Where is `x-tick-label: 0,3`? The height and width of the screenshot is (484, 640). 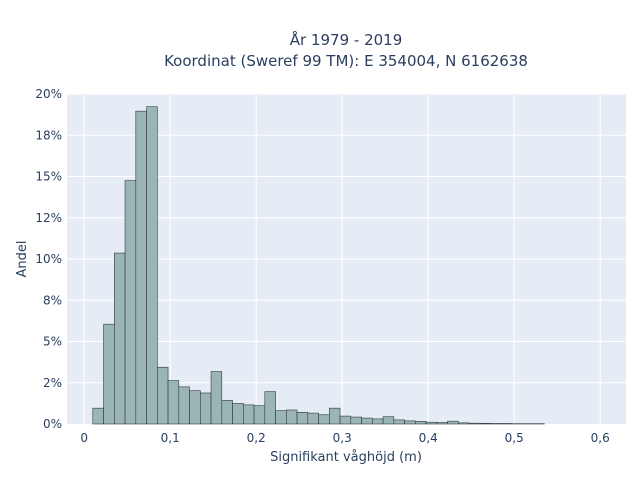 x-tick-label: 0,3 is located at coordinates (342, 438).